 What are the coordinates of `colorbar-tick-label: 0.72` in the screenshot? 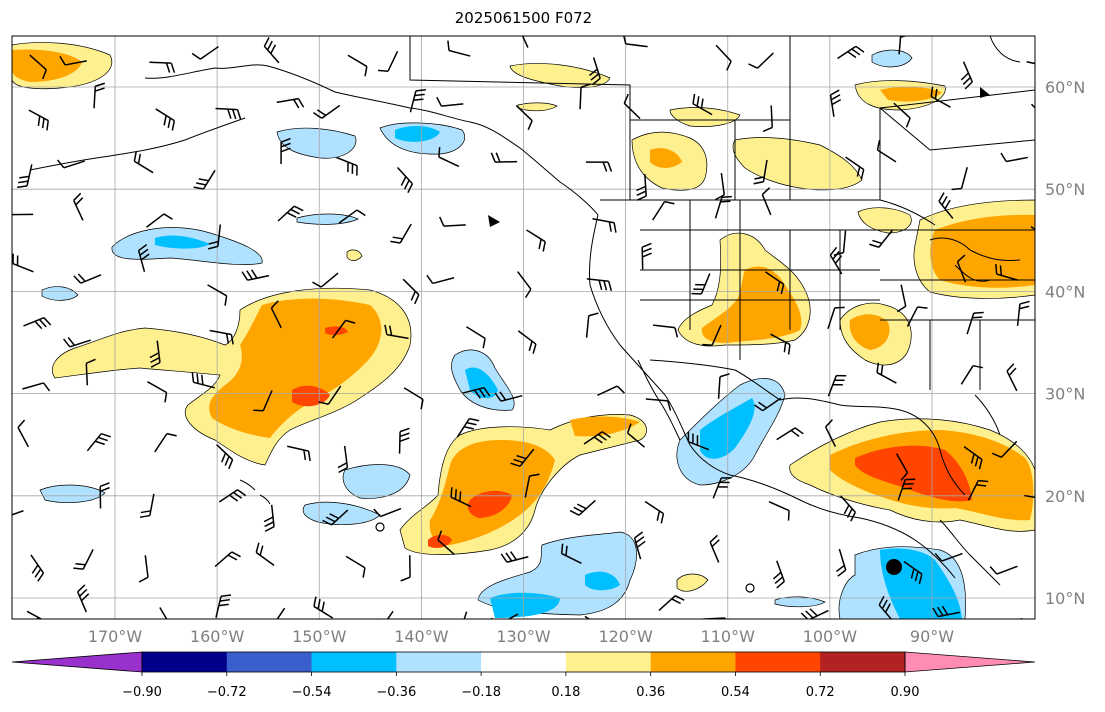 It's located at (820, 692).